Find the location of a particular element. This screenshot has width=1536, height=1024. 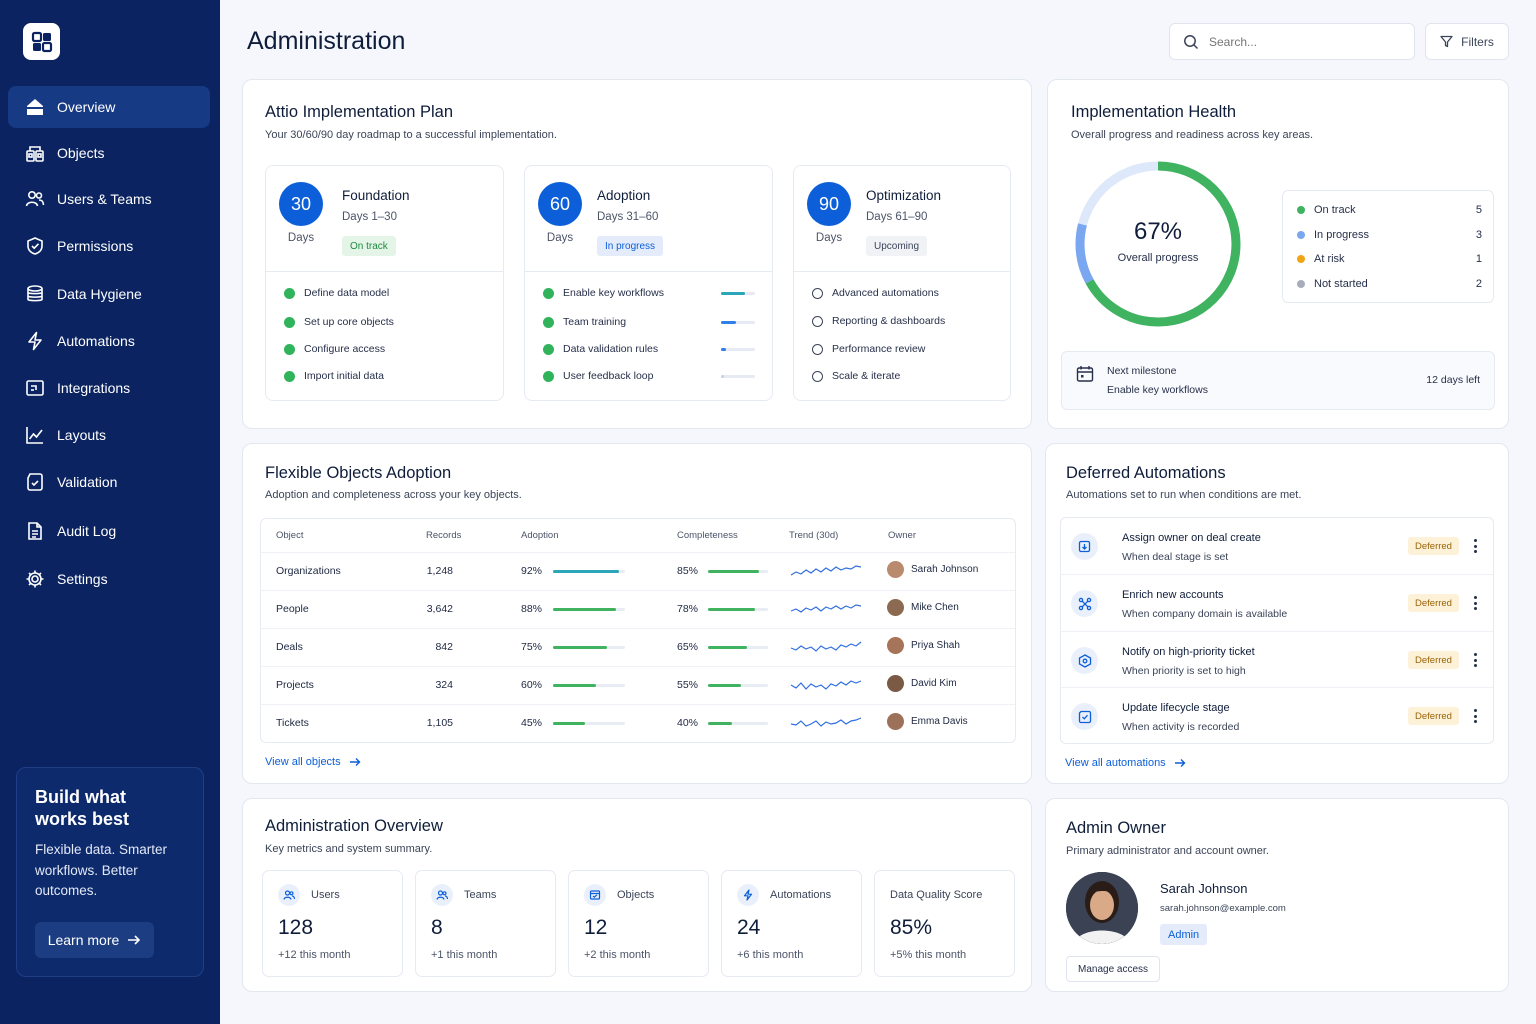

calendar-icon is located at coordinates (1085, 374).